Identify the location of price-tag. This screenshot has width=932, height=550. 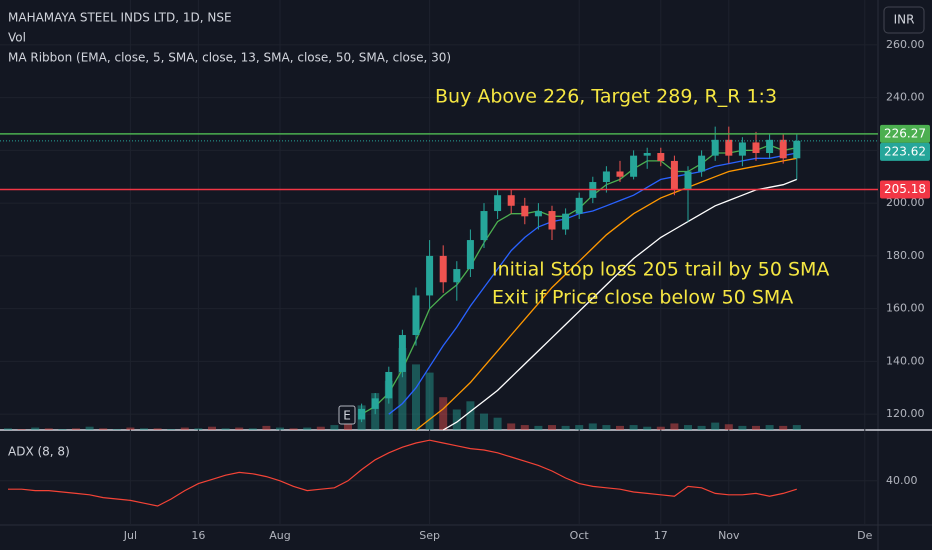
(905, 151).